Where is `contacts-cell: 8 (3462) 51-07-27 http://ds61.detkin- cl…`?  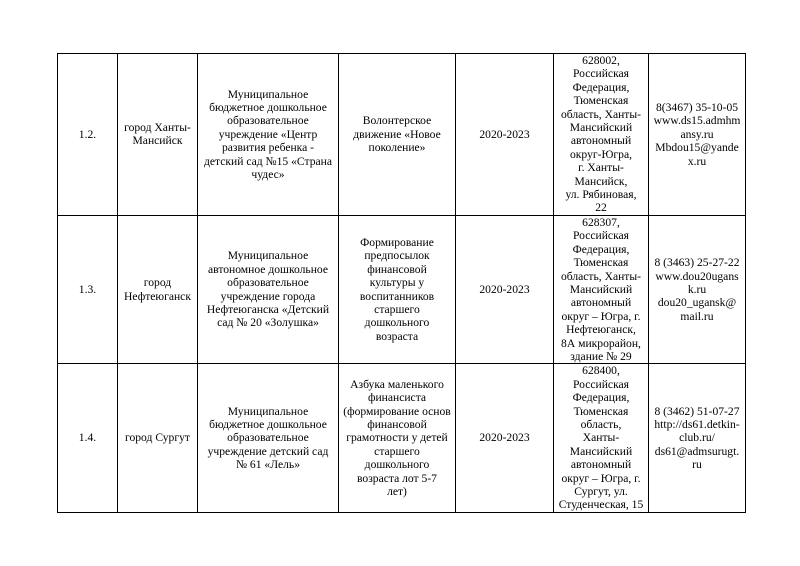 contacts-cell: 8 (3462) 51-07-27 http://ds61.detkin- cl… is located at coordinates (697, 438).